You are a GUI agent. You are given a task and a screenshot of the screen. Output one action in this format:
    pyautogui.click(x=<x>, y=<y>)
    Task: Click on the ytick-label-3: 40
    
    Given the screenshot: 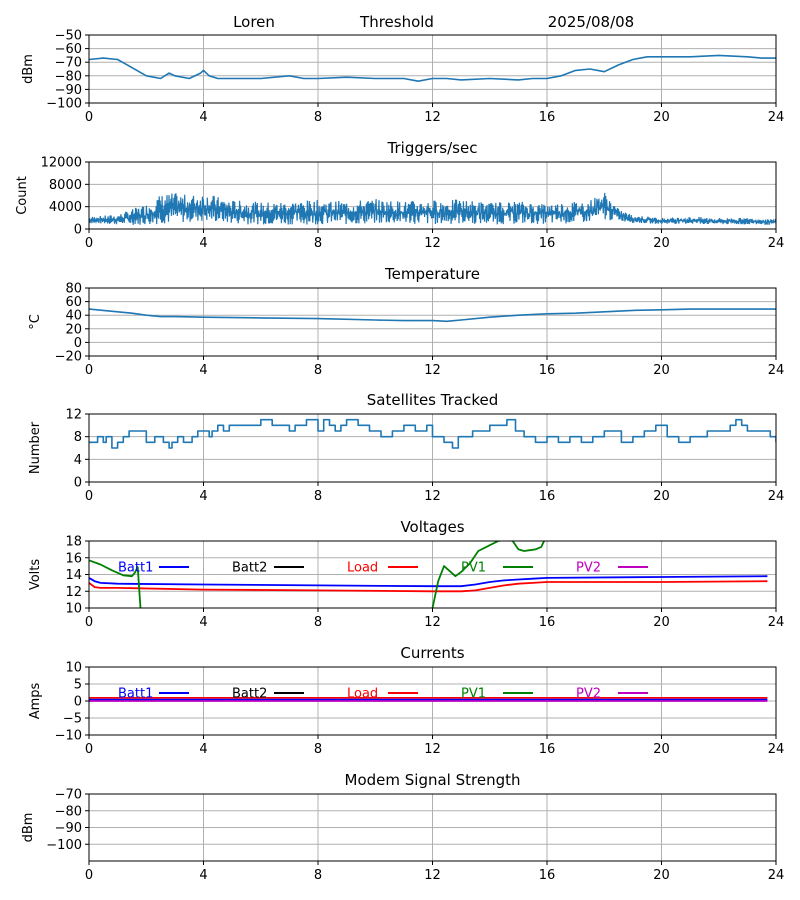 What is the action you would take?
    pyautogui.click(x=73, y=316)
    